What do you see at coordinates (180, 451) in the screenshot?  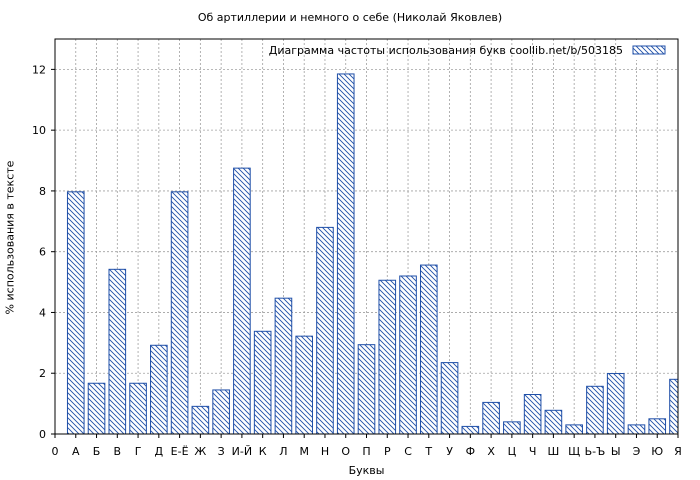 I see `x-tick-label: Е-Ё` at bounding box center [180, 451].